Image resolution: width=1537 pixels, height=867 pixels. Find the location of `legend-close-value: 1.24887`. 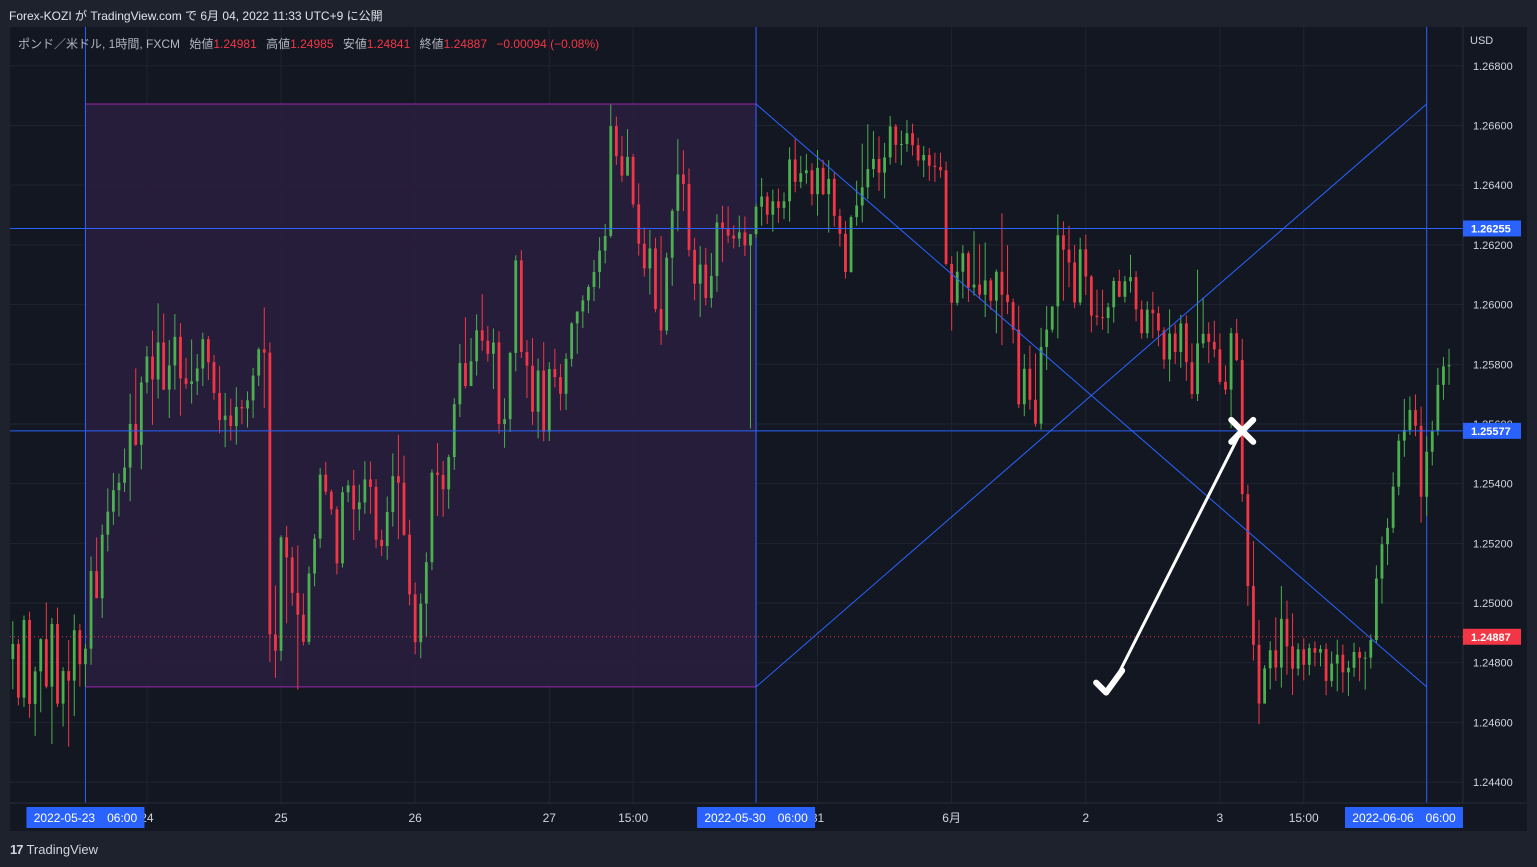

legend-close-value: 1.24887 is located at coordinates (465, 44).